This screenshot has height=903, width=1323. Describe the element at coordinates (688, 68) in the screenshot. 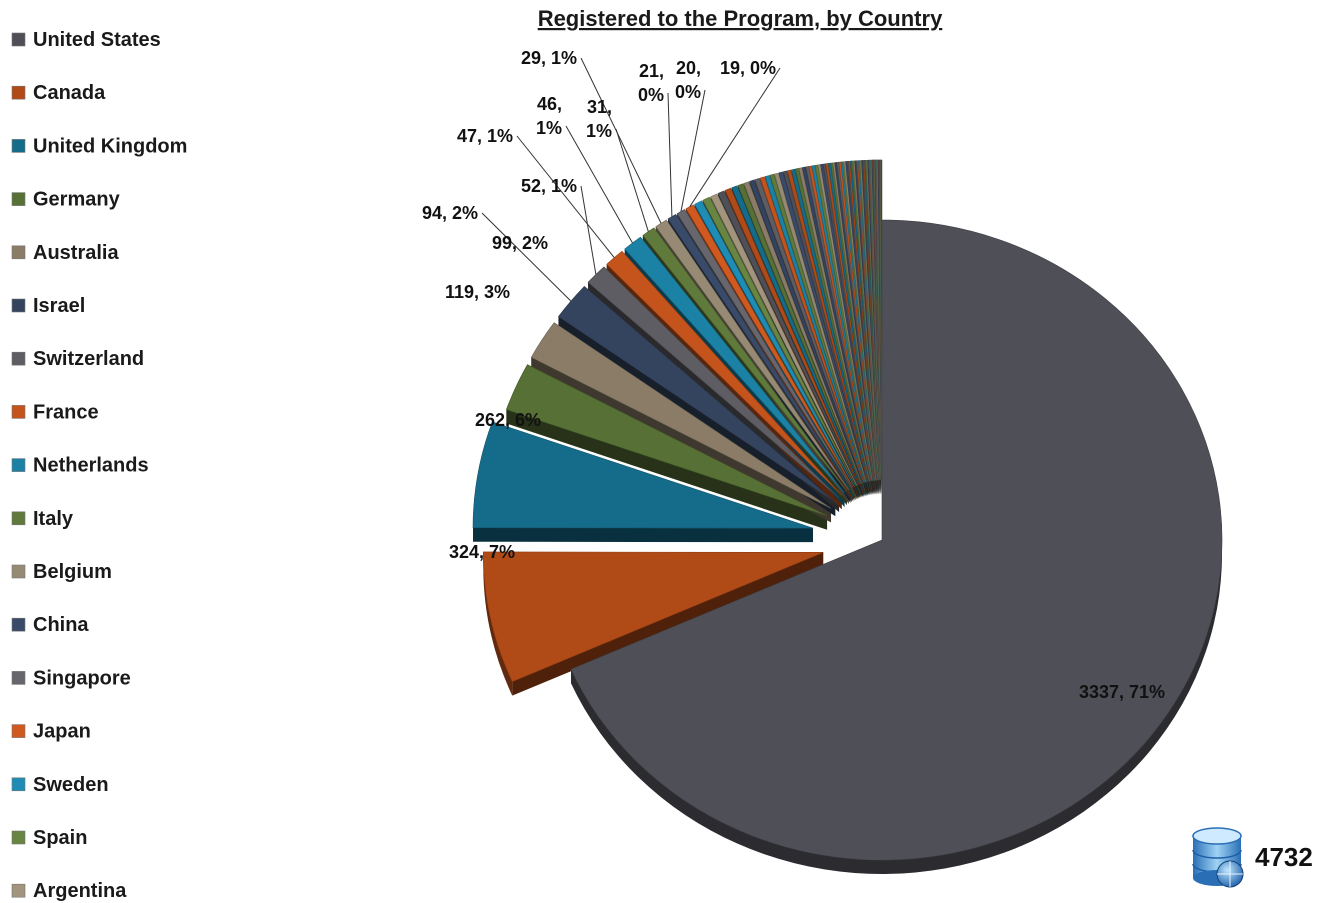

I see `data-label: 20,` at that location.